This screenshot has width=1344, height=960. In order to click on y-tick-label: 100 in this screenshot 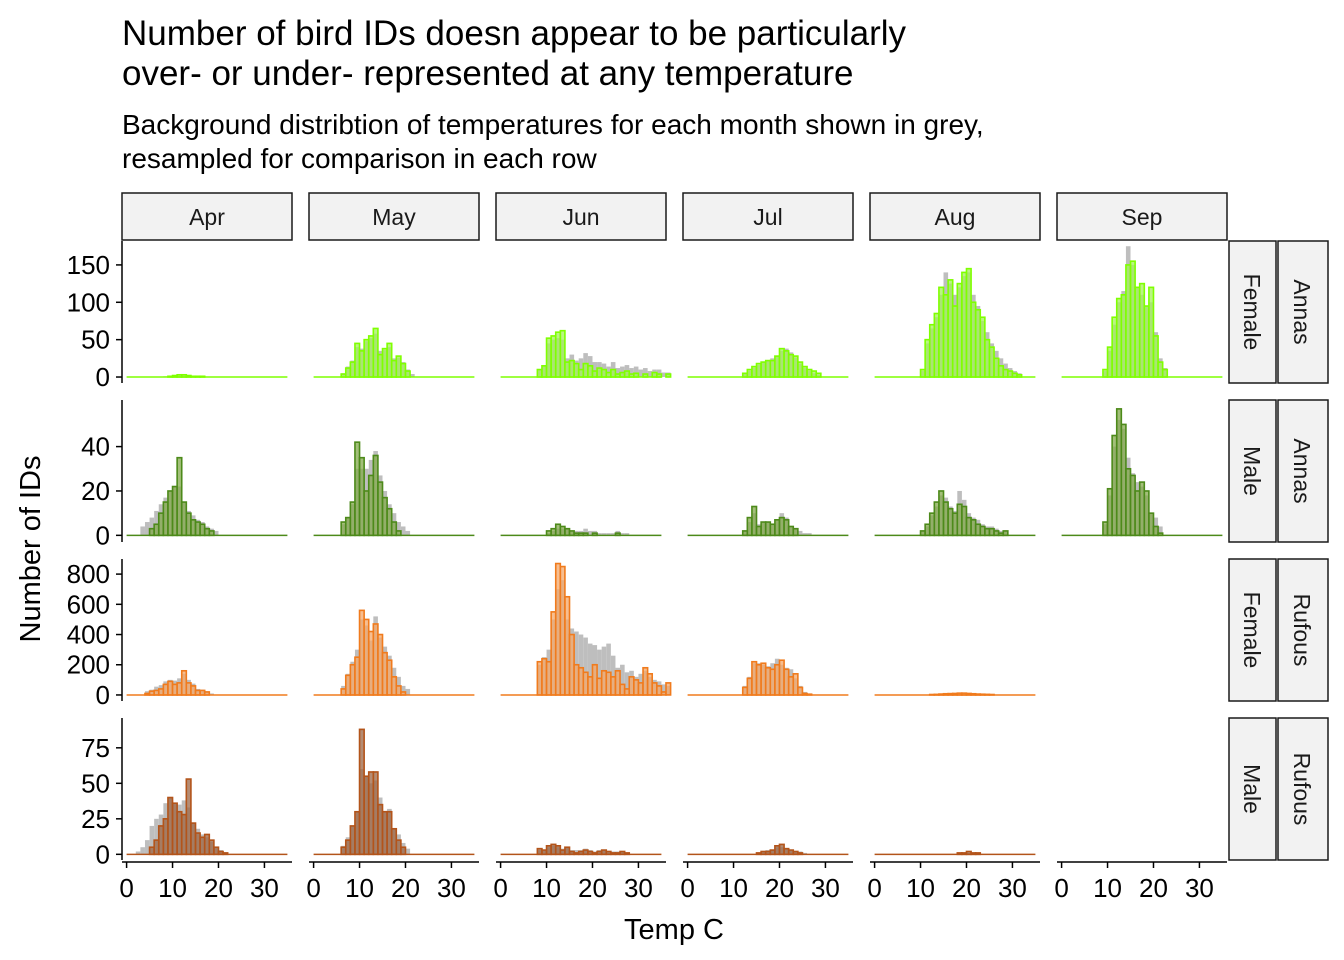, I will do `click(88, 302)`.